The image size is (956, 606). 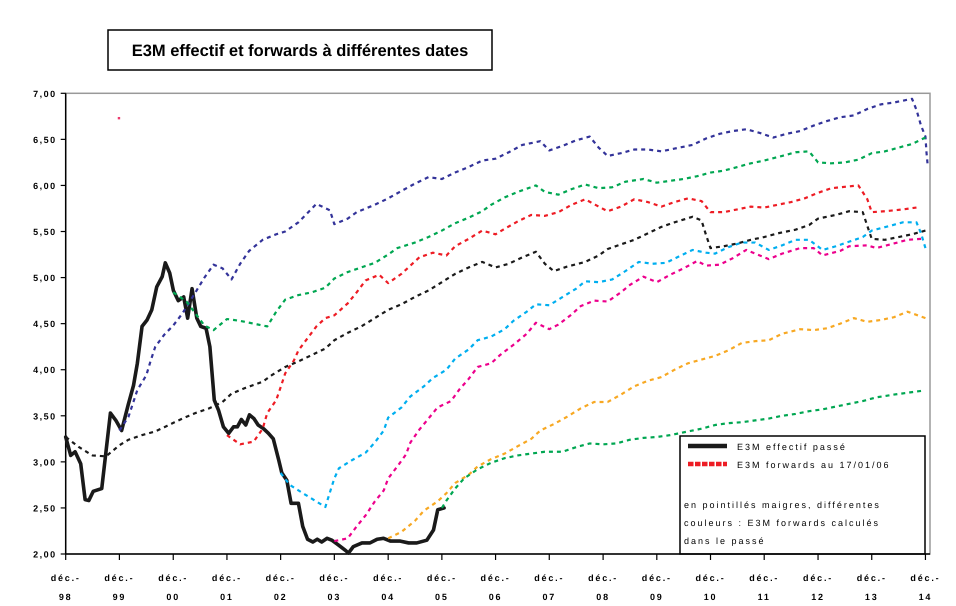 What do you see at coordinates (441, 587) in the screenshot?
I see `x-tick-label: déc.- 05` at bounding box center [441, 587].